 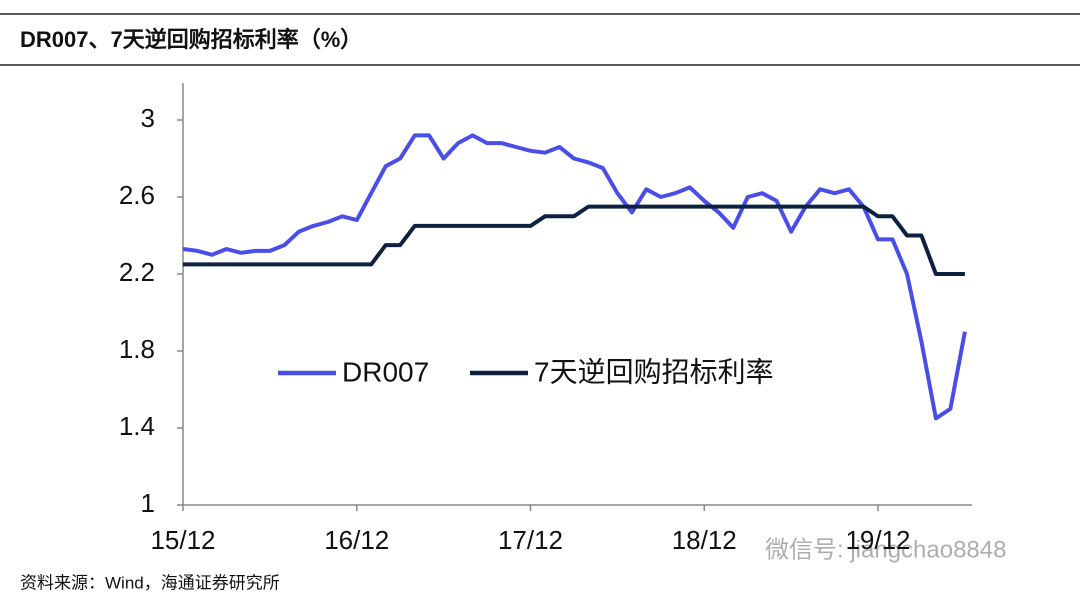 What do you see at coordinates (704, 540) in the screenshot?
I see `x-tick-label: 18/12` at bounding box center [704, 540].